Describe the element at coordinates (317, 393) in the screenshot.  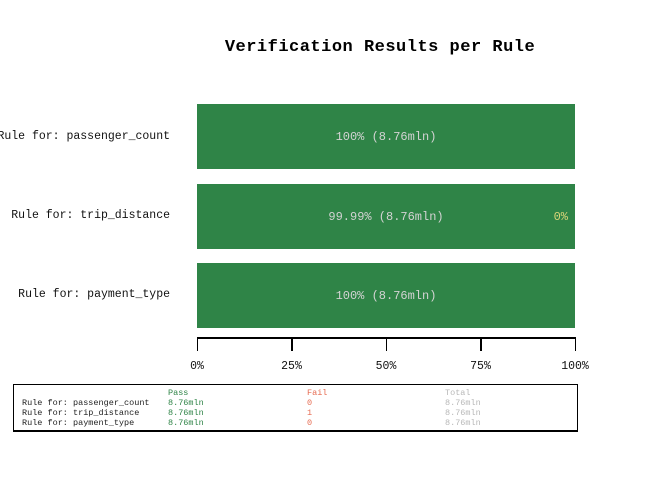
I see `table-header-fail: Fail` at that location.